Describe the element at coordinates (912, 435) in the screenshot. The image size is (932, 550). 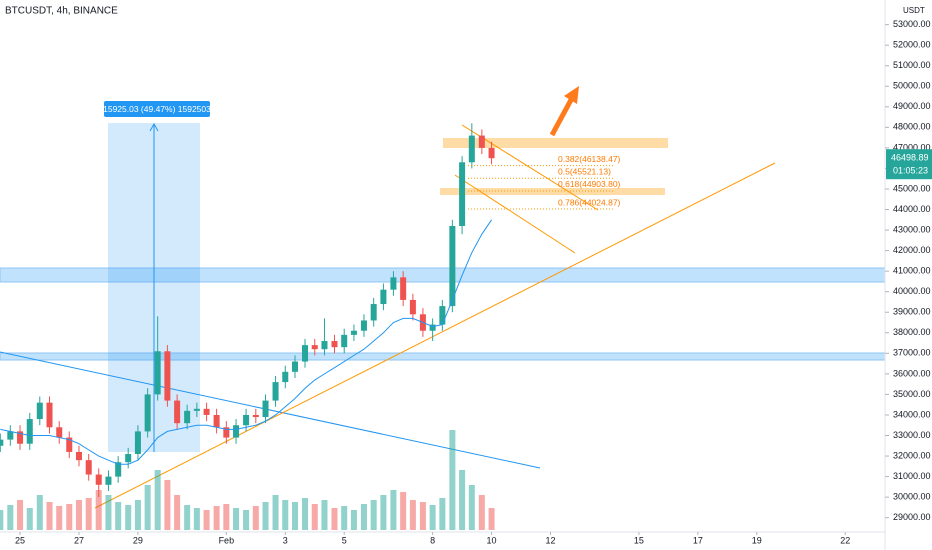
I see `y-tick-label: 33000.00` at that location.